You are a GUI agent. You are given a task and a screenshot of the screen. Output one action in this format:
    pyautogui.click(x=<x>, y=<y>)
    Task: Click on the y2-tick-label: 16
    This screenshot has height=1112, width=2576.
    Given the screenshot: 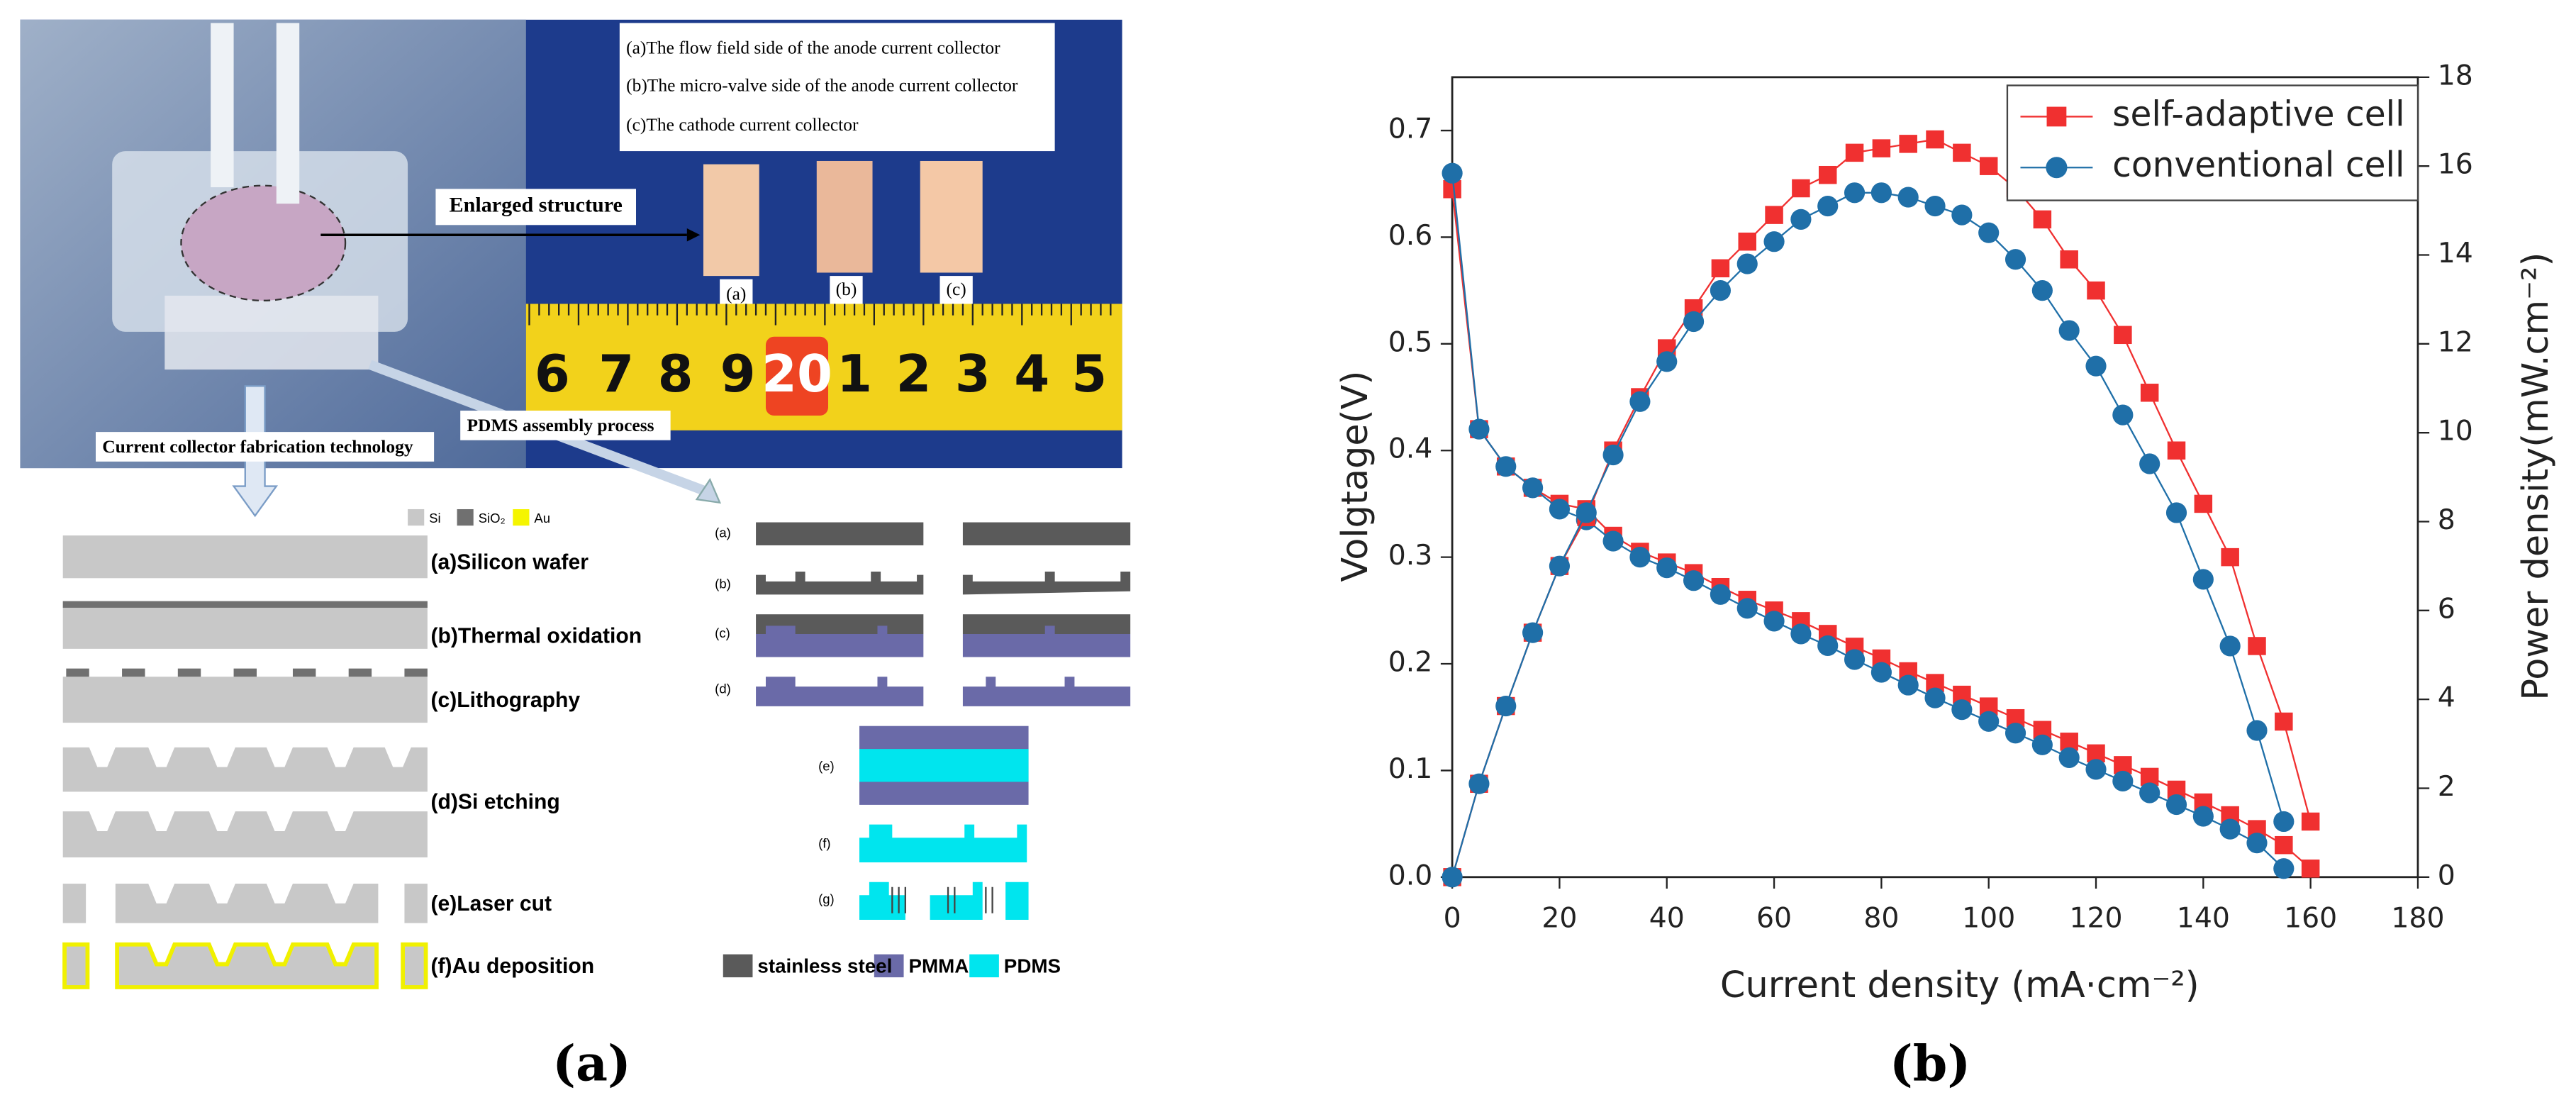 What is the action you would take?
    pyautogui.click(x=2455, y=164)
    